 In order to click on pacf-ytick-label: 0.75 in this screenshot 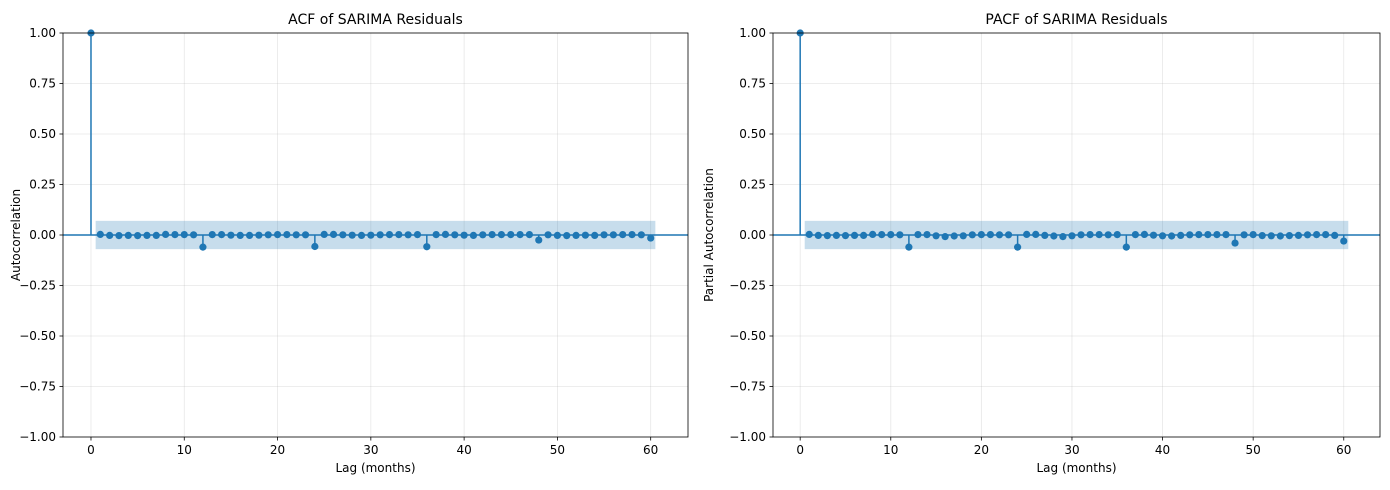, I will do `click(752, 84)`.